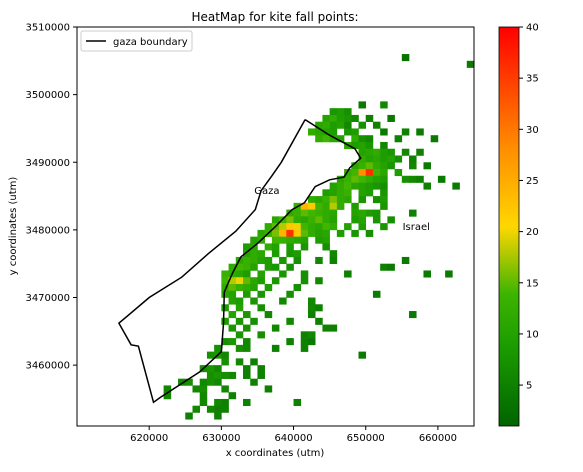 This screenshot has width=583, height=472. I want to click on colorbar-gradient, so click(509, 226).